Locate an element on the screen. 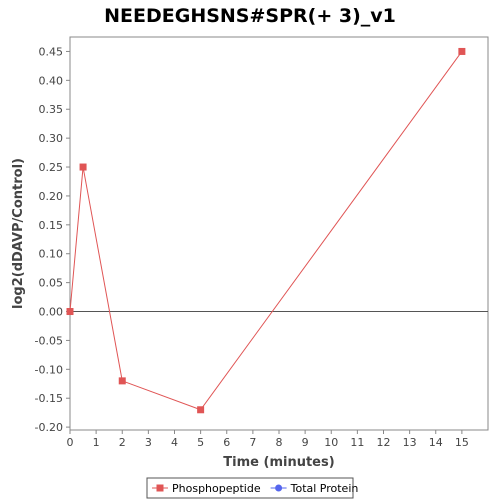 Image resolution: width=500 pixels, height=500 pixels. x-tick-label: 13 is located at coordinates (410, 442).